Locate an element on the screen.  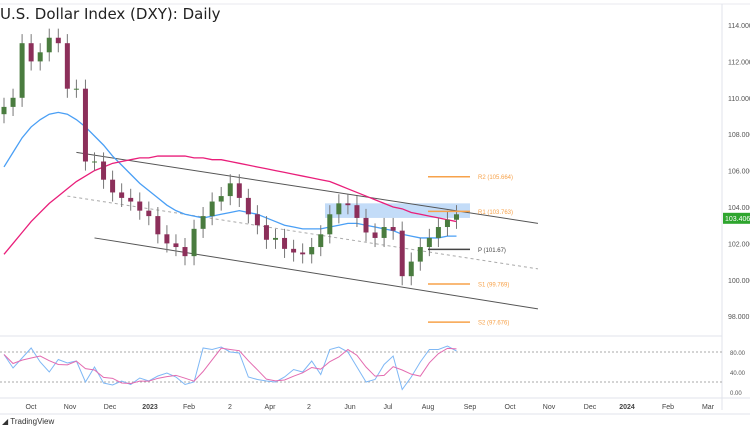
stoch-k-line is located at coordinates (230, 368).